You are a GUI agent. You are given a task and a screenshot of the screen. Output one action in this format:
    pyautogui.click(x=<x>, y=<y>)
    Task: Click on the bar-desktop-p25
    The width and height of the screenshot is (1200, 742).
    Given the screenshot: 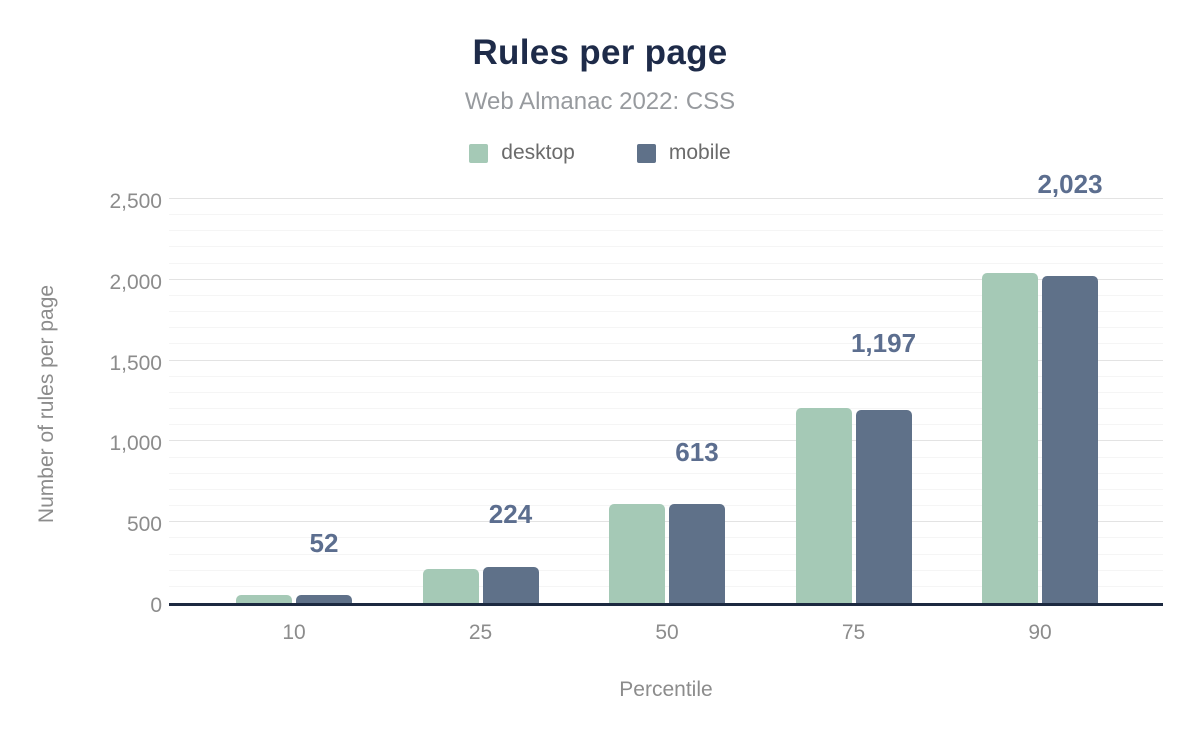 What is the action you would take?
    pyautogui.click(x=450, y=586)
    